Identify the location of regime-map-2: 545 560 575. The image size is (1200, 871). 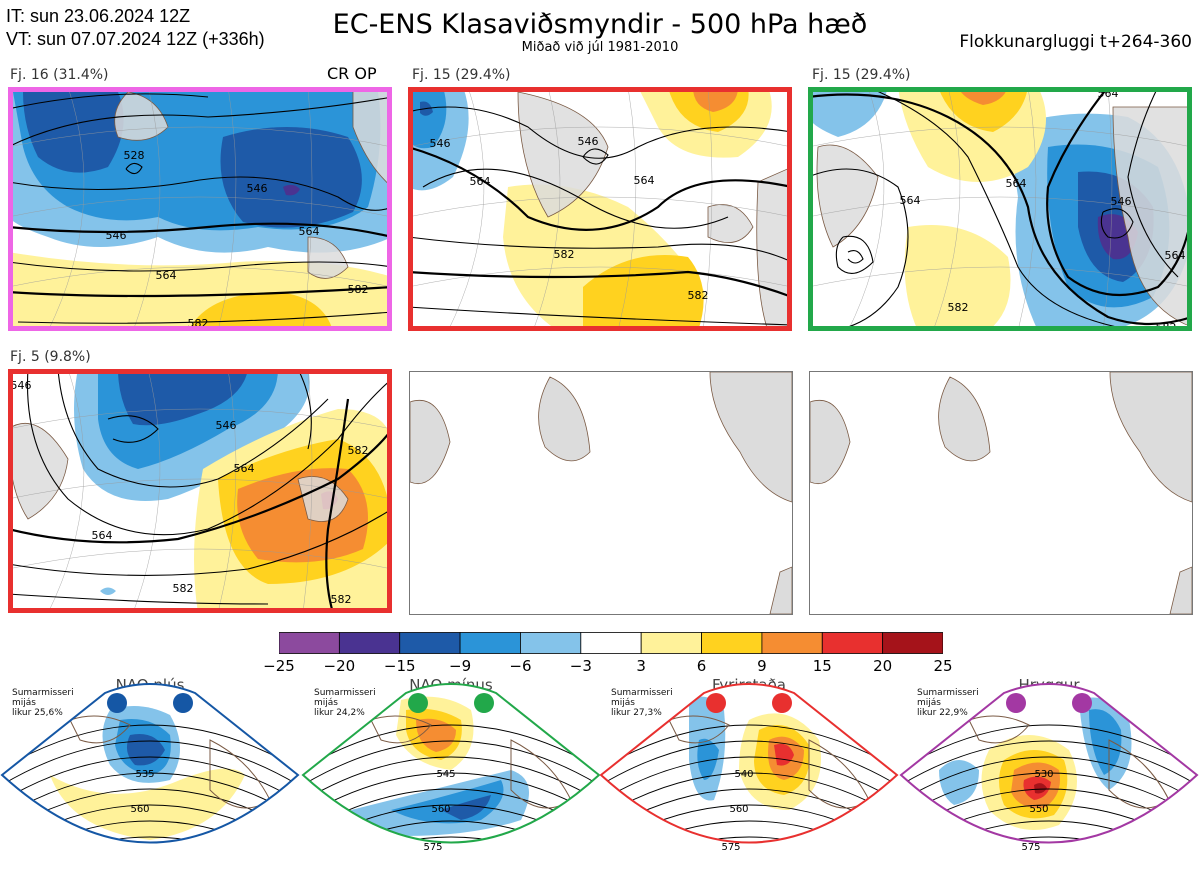
(451, 768).